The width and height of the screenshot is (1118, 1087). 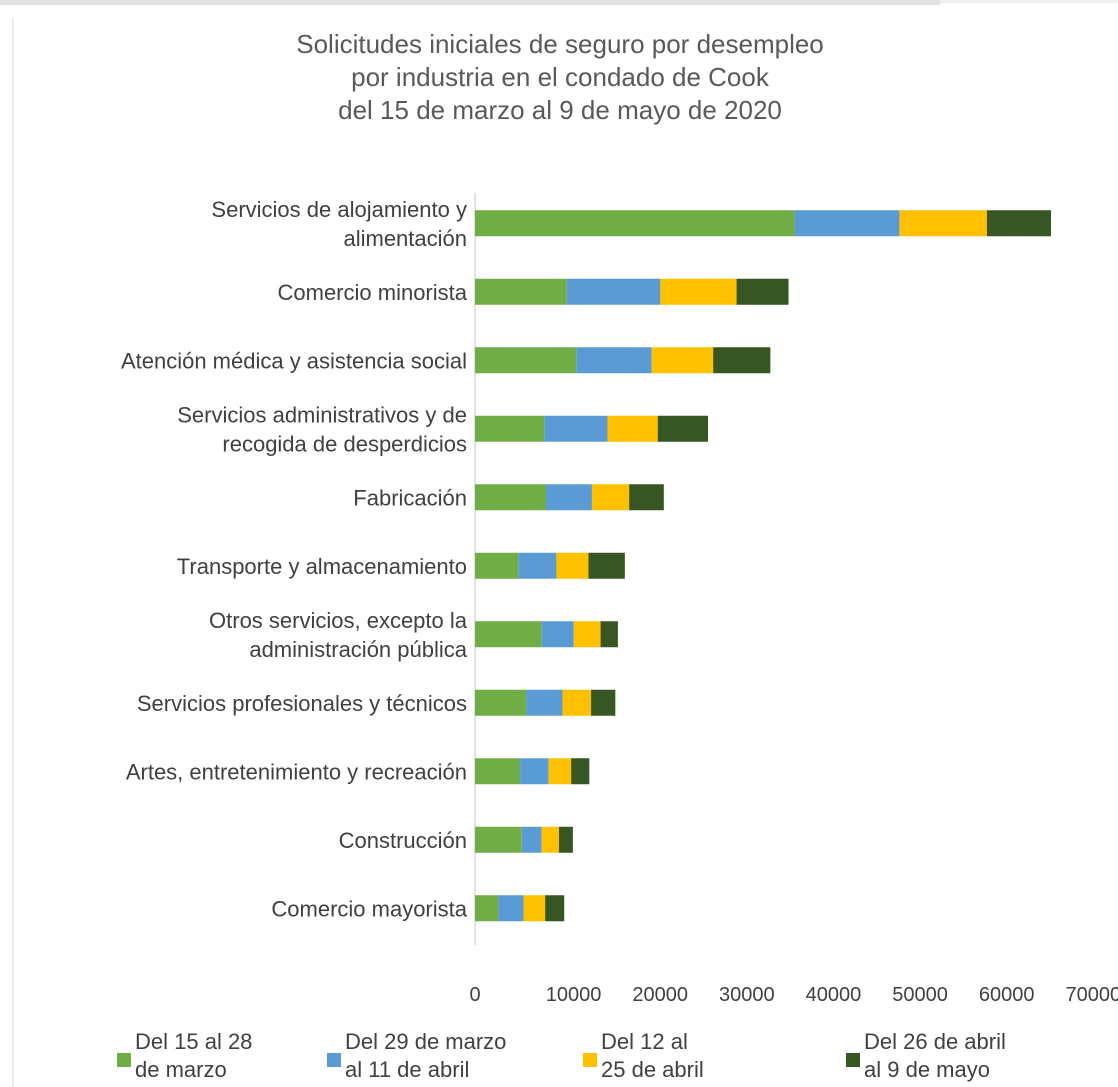 I want to click on category-label-6: Transporte y almacenamiento, so click(x=322, y=566).